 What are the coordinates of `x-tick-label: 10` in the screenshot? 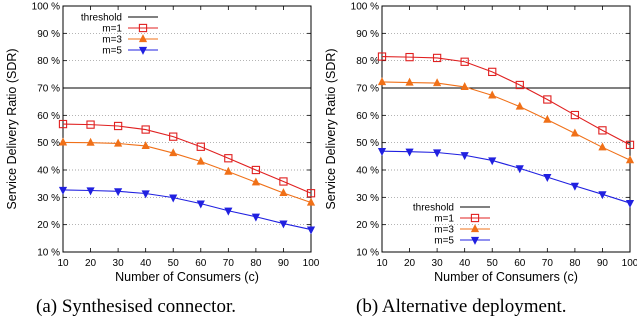 It's located at (382, 263).